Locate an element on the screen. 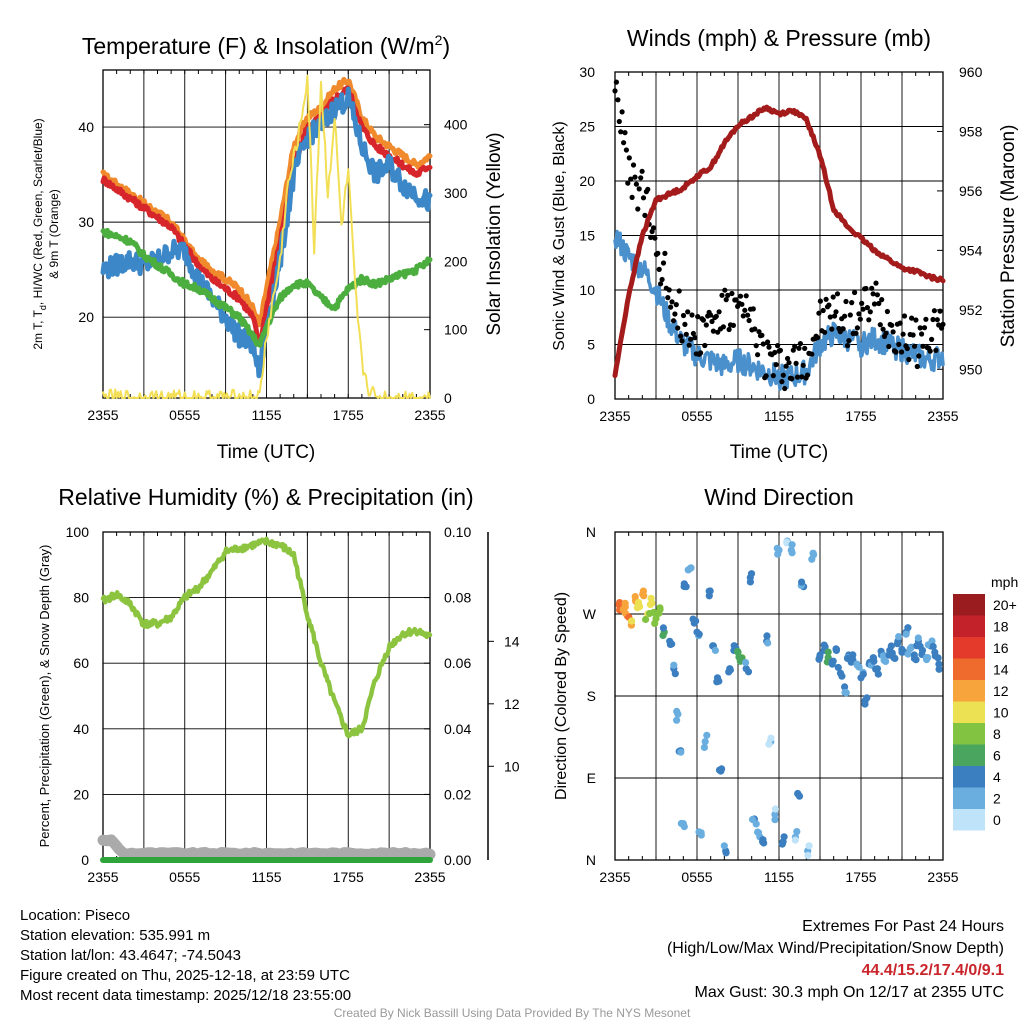 The width and height of the screenshot is (1024, 1024). station-elevation: Station elevation: 535.991 m is located at coordinates (115, 935).